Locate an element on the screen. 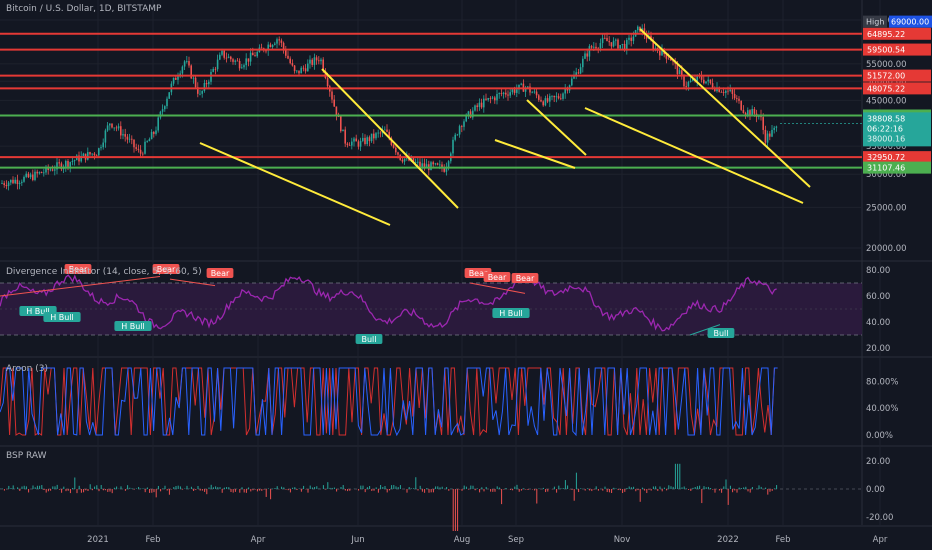  time-axis-label: 2022 is located at coordinates (728, 540).